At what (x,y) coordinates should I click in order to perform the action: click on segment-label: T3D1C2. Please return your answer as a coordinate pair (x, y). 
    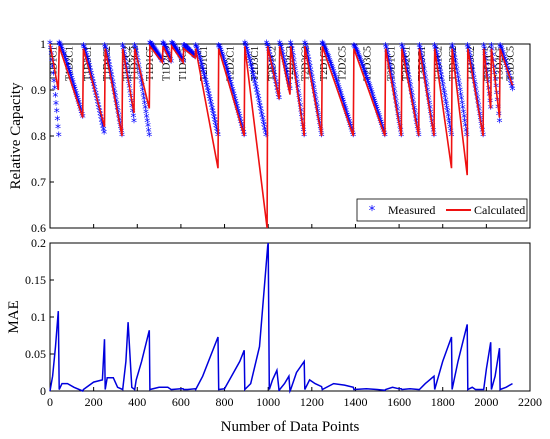
    Looking at the image, I should click on (438, 63).